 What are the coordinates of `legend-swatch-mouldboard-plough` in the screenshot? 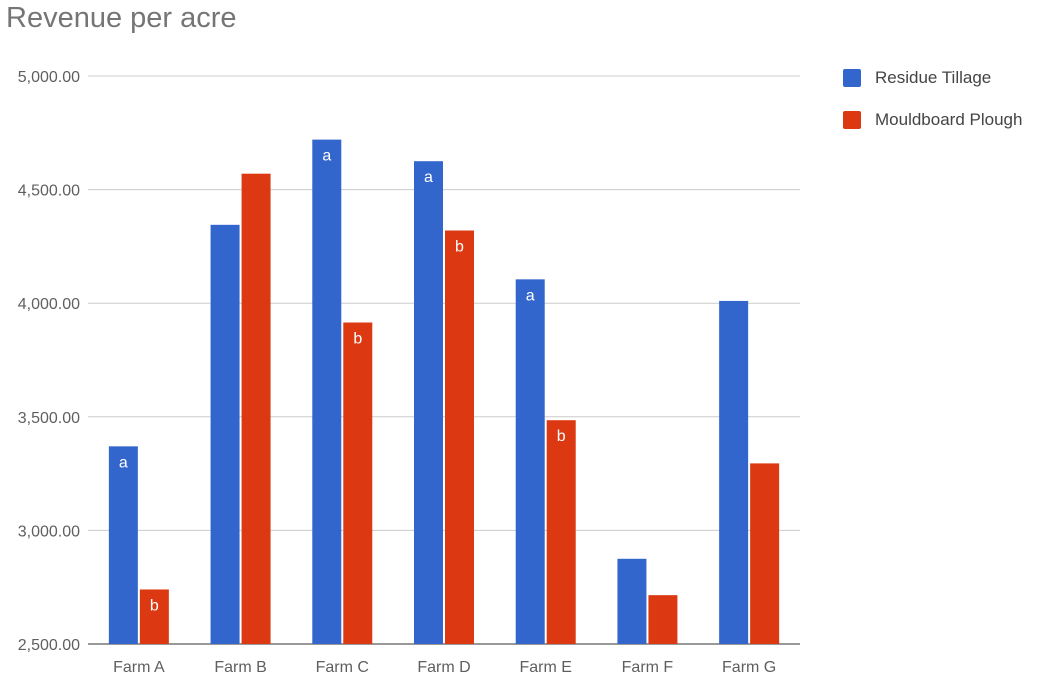 It's located at (852, 120).